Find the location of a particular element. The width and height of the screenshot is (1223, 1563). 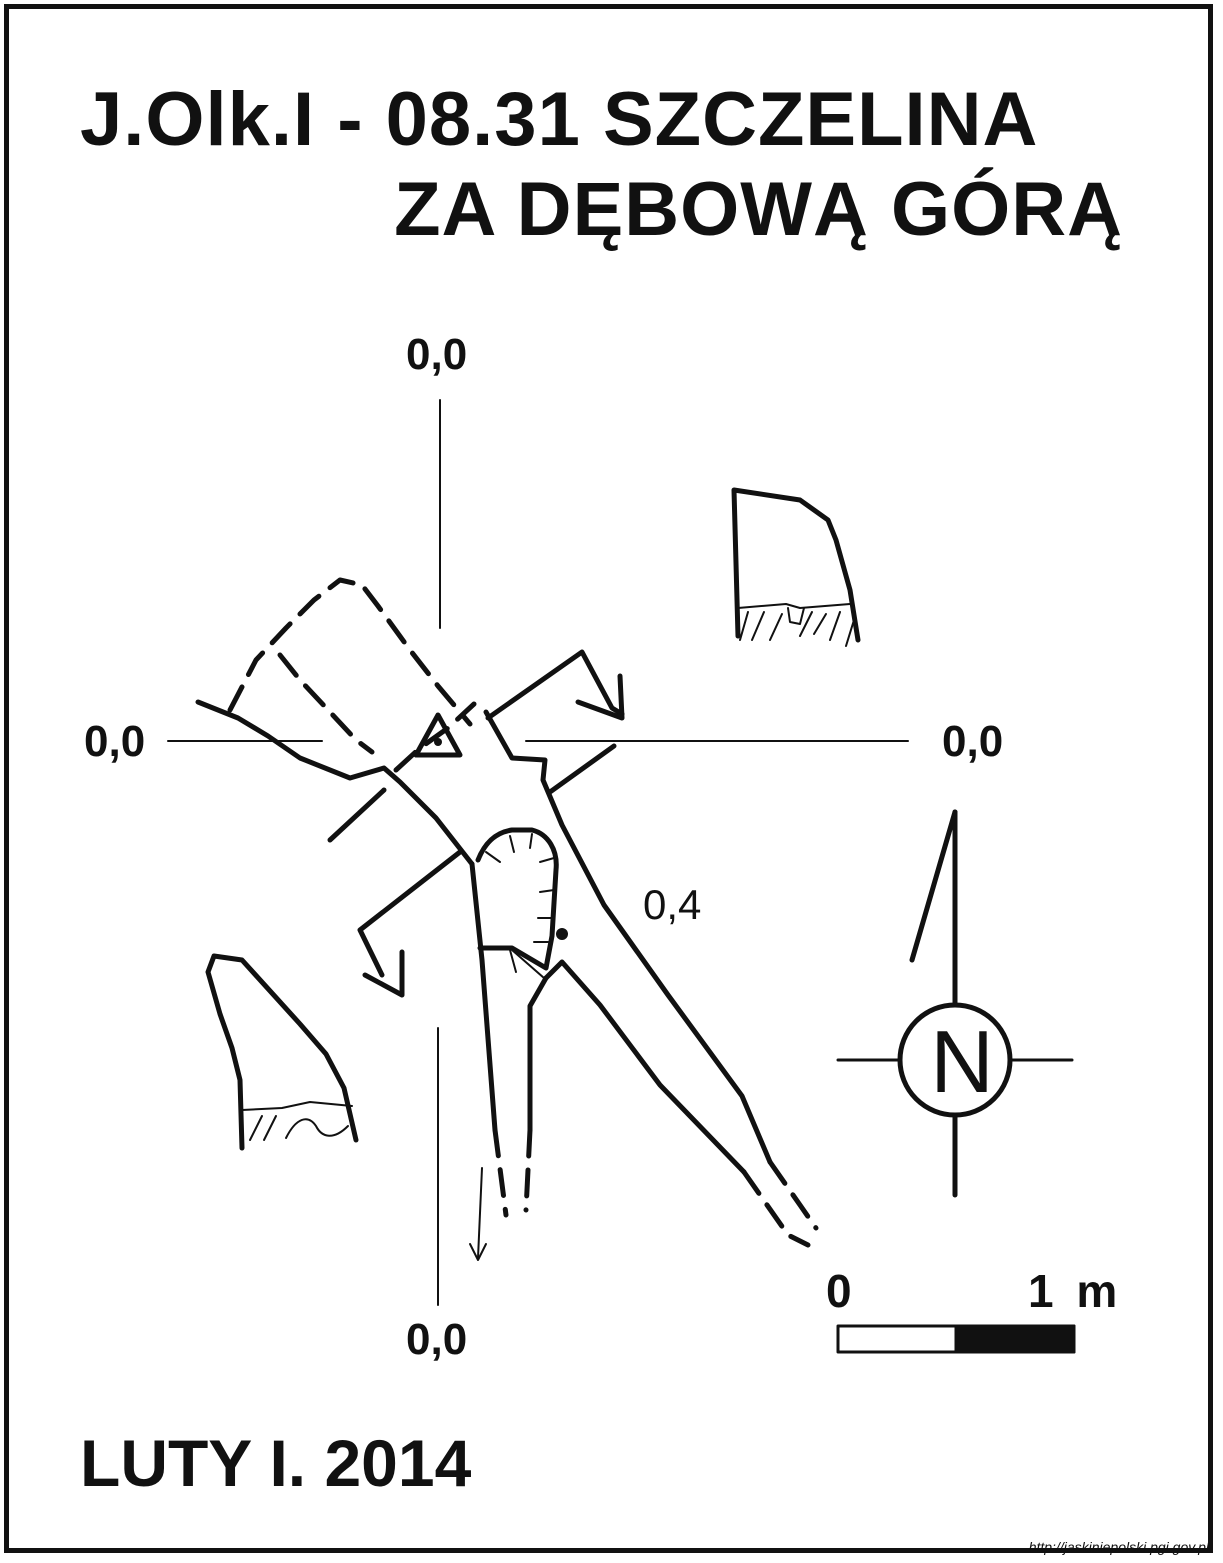

survey-date: LUTY I. 2014 is located at coordinates (276, 1463).